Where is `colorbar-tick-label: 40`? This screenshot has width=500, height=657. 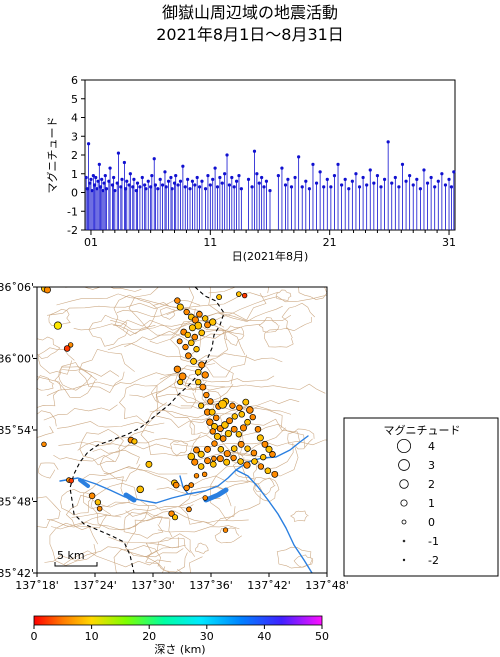 colorbar-tick-label: 40 is located at coordinates (264, 636).